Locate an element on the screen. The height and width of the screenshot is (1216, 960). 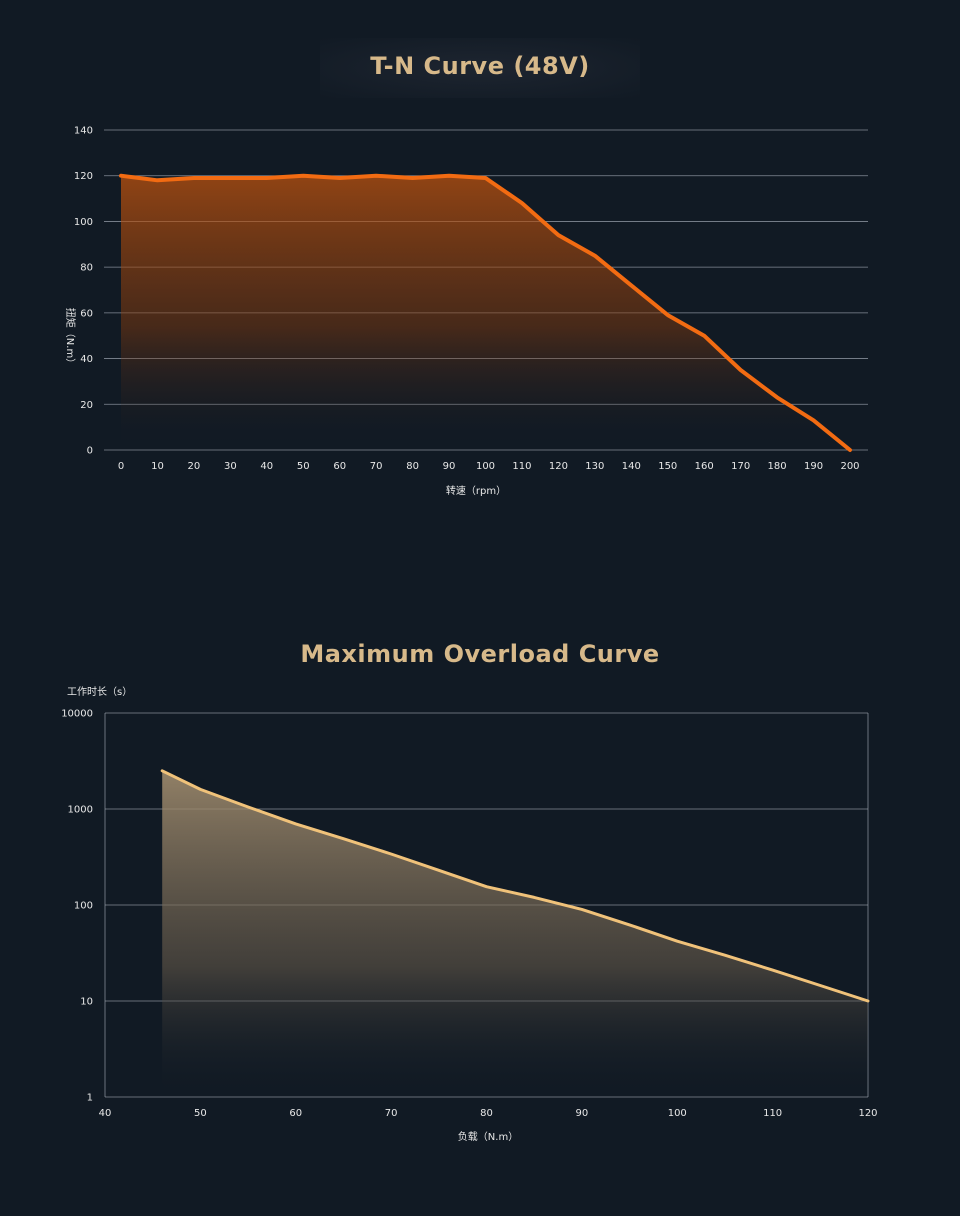
chart2-x-tick-label: 80 is located at coordinates (486, 1113).